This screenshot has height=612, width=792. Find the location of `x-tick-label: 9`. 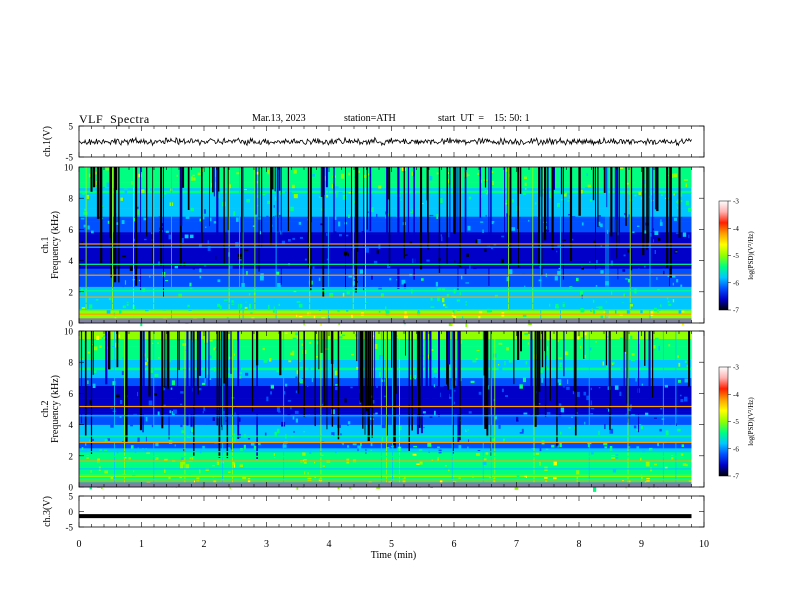

x-tick-label: 9 is located at coordinates (641, 544).